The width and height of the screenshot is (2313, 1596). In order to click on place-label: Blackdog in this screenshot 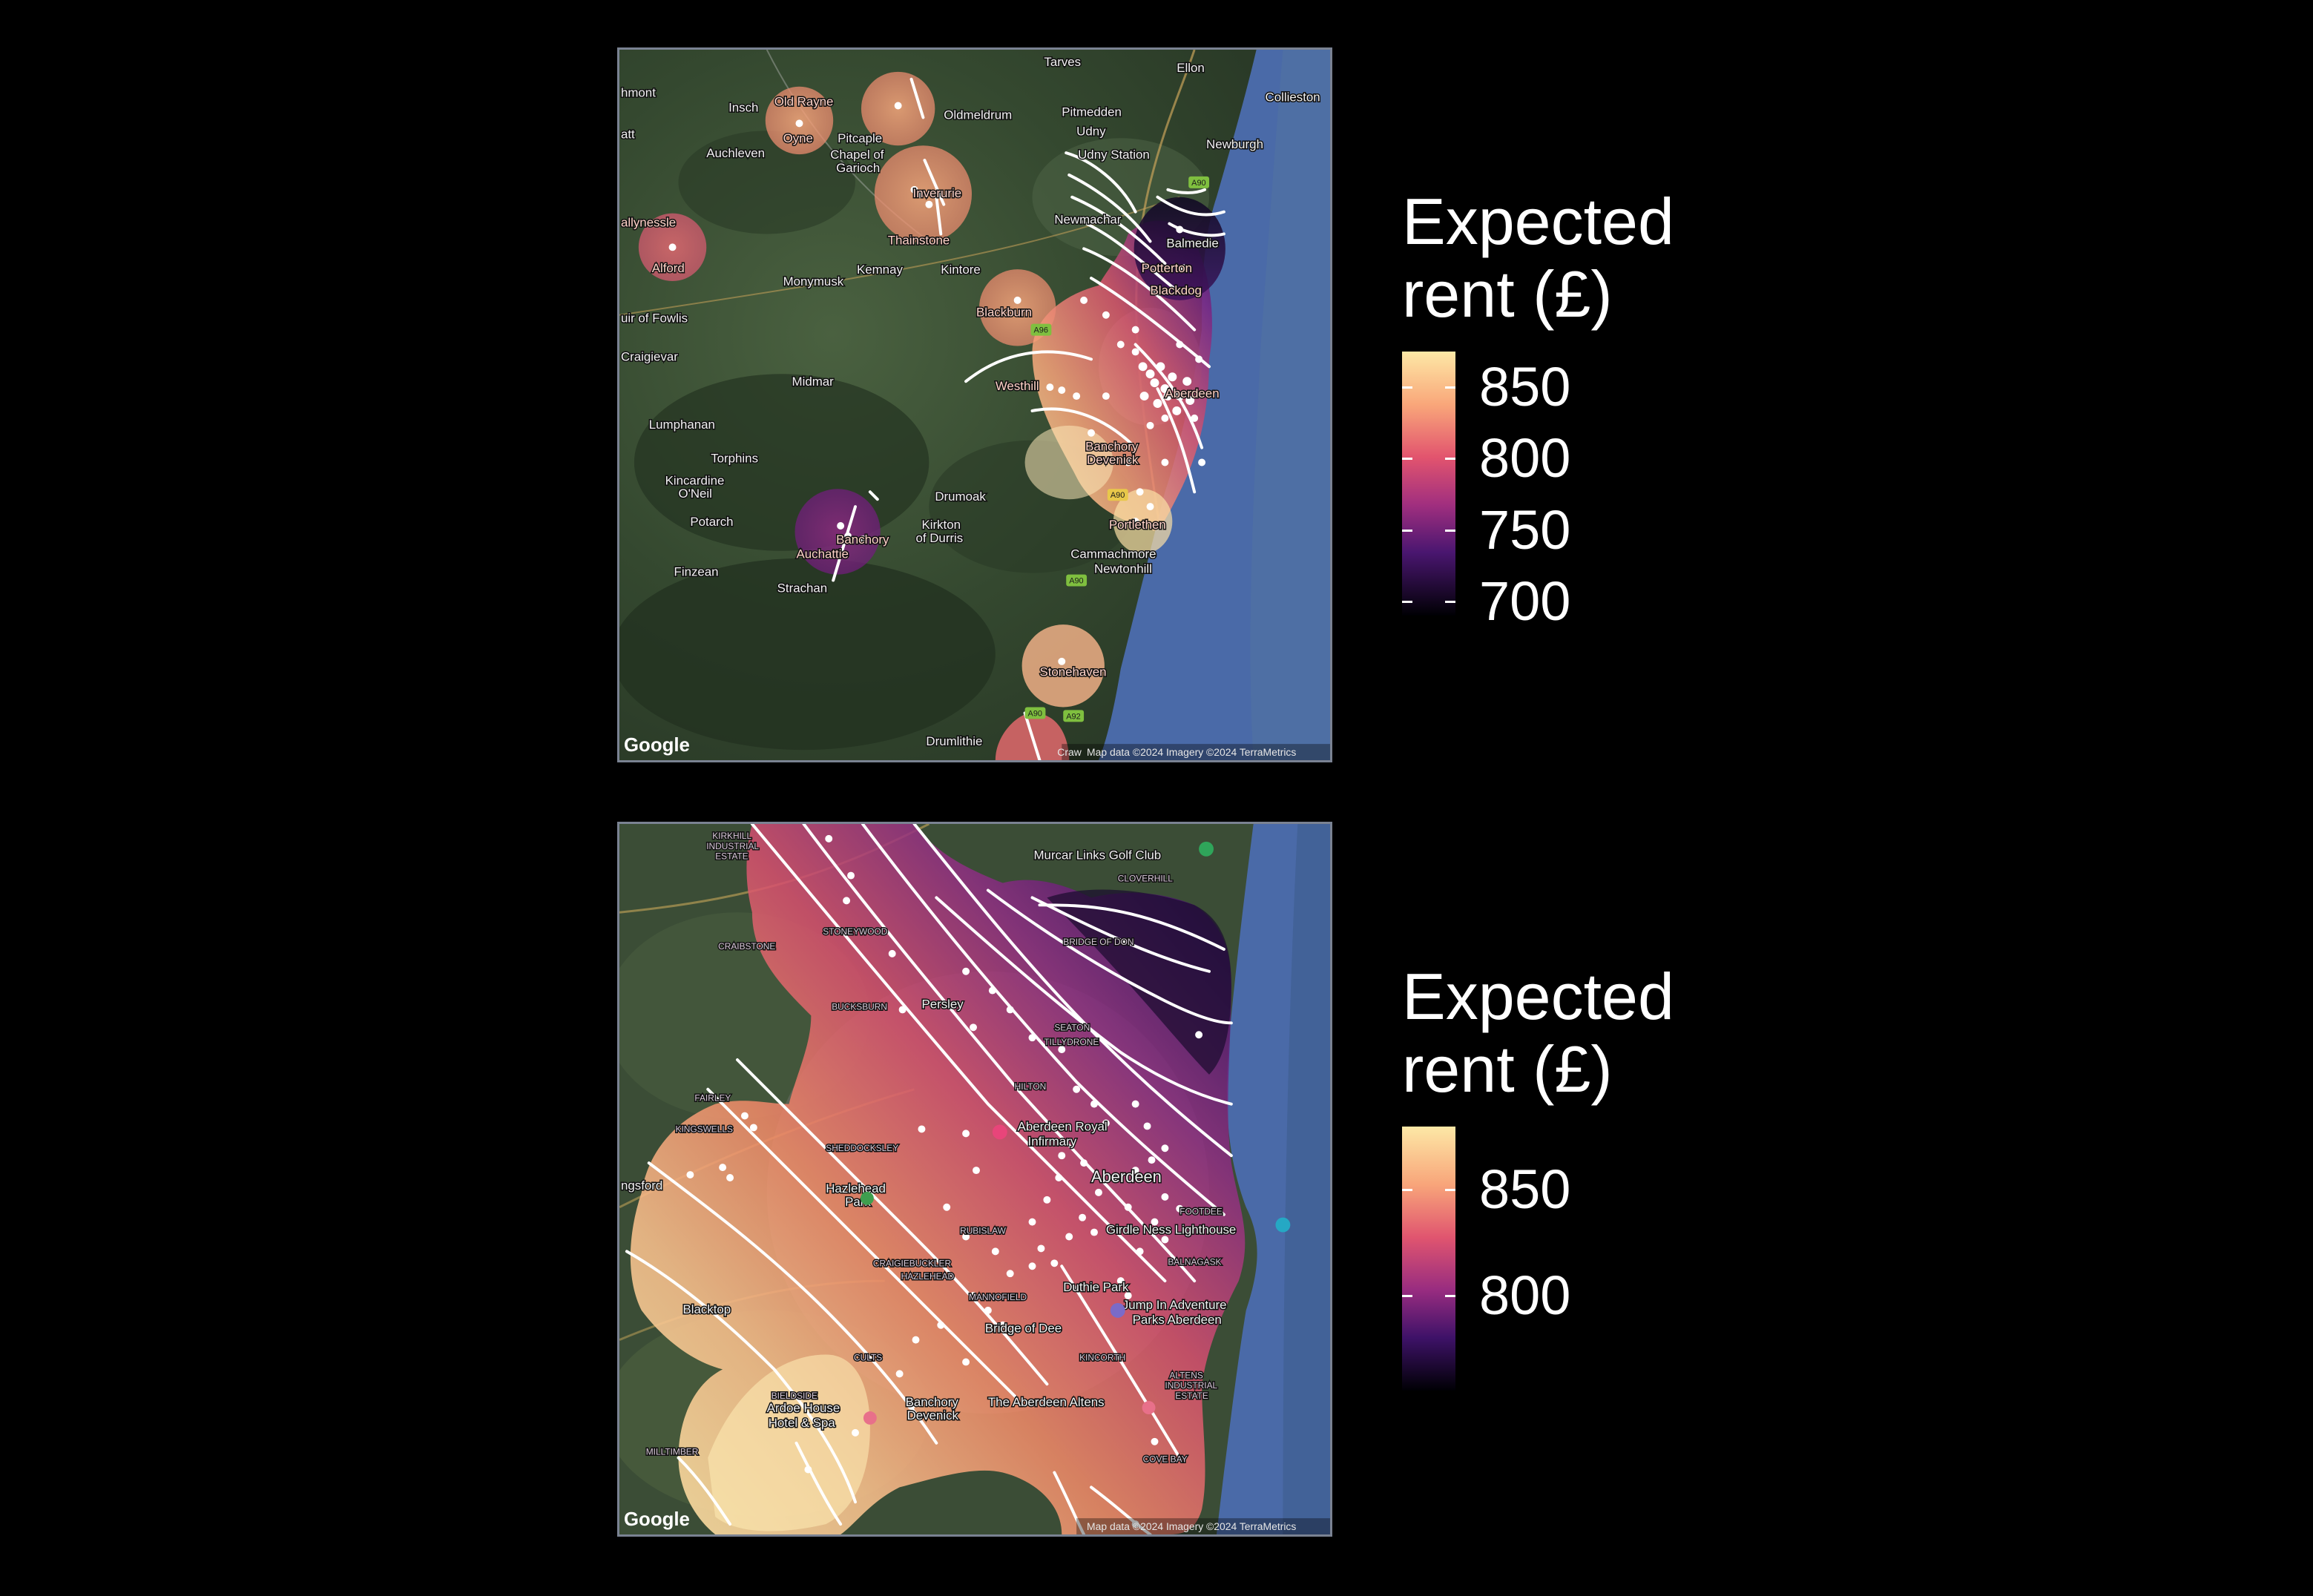, I will do `click(1177, 290)`.